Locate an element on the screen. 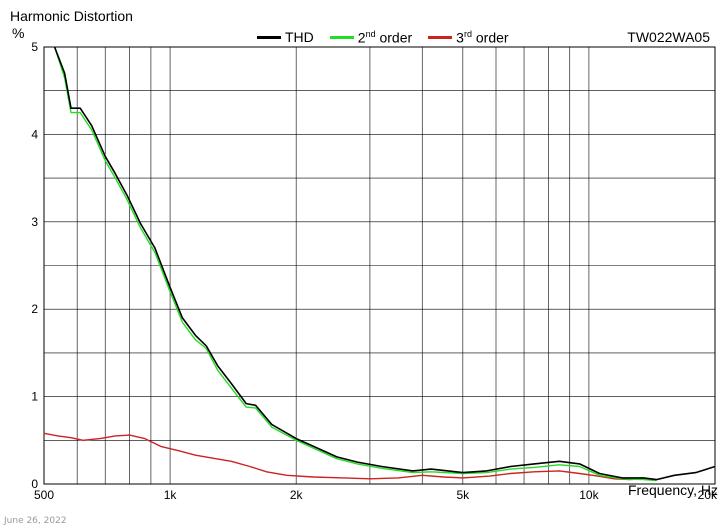 This screenshot has width=722, height=531. legend-item-3rd: 3rd order is located at coordinates (468, 37).